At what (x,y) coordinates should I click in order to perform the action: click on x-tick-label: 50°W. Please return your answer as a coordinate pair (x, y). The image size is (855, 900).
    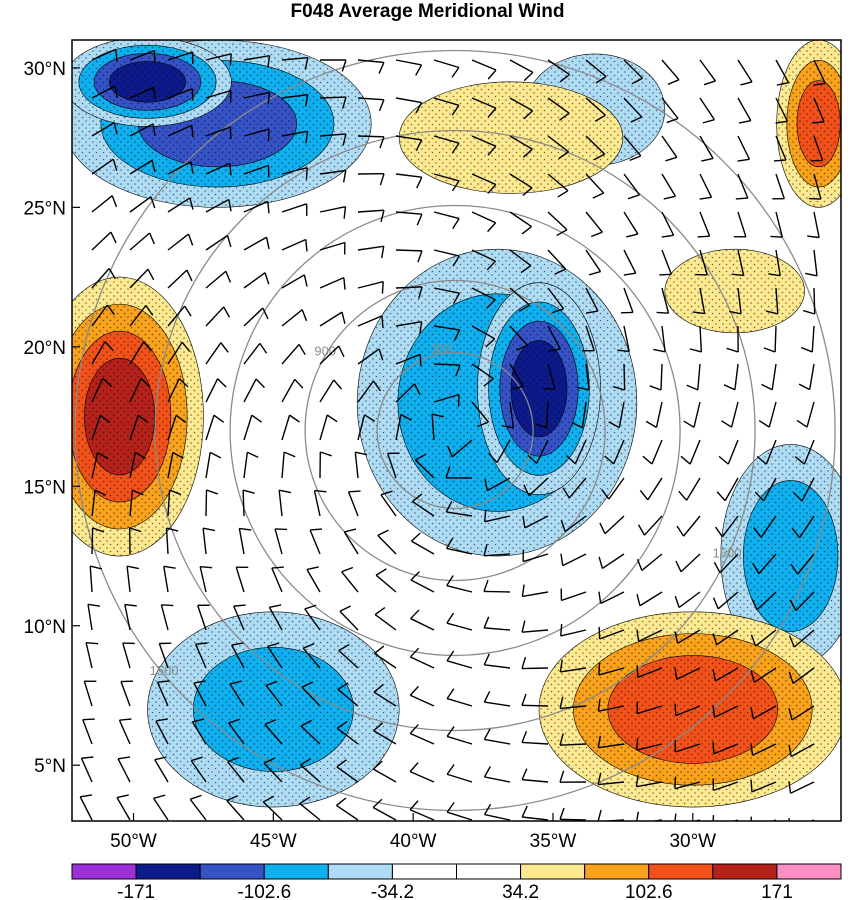
    Looking at the image, I should click on (133, 841).